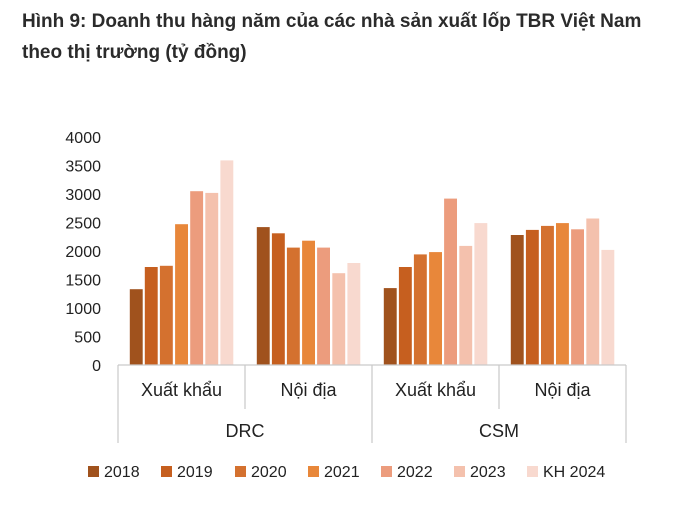  Describe the element at coordinates (499, 431) in the screenshot. I see `group-label-csm: CSM` at that location.